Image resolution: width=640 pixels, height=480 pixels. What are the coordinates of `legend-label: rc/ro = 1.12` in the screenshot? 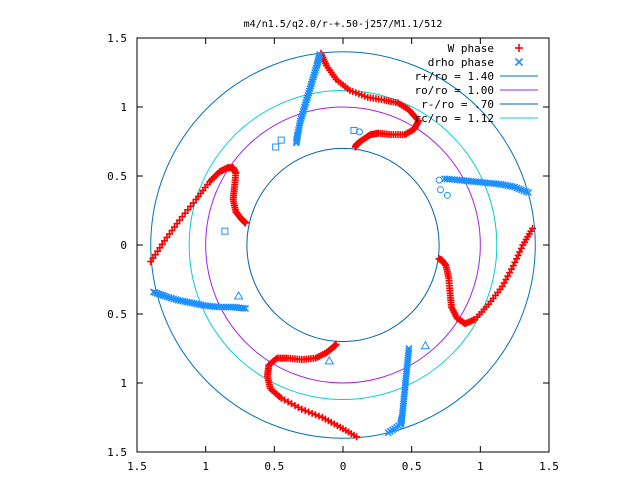 It's located at (454, 118).